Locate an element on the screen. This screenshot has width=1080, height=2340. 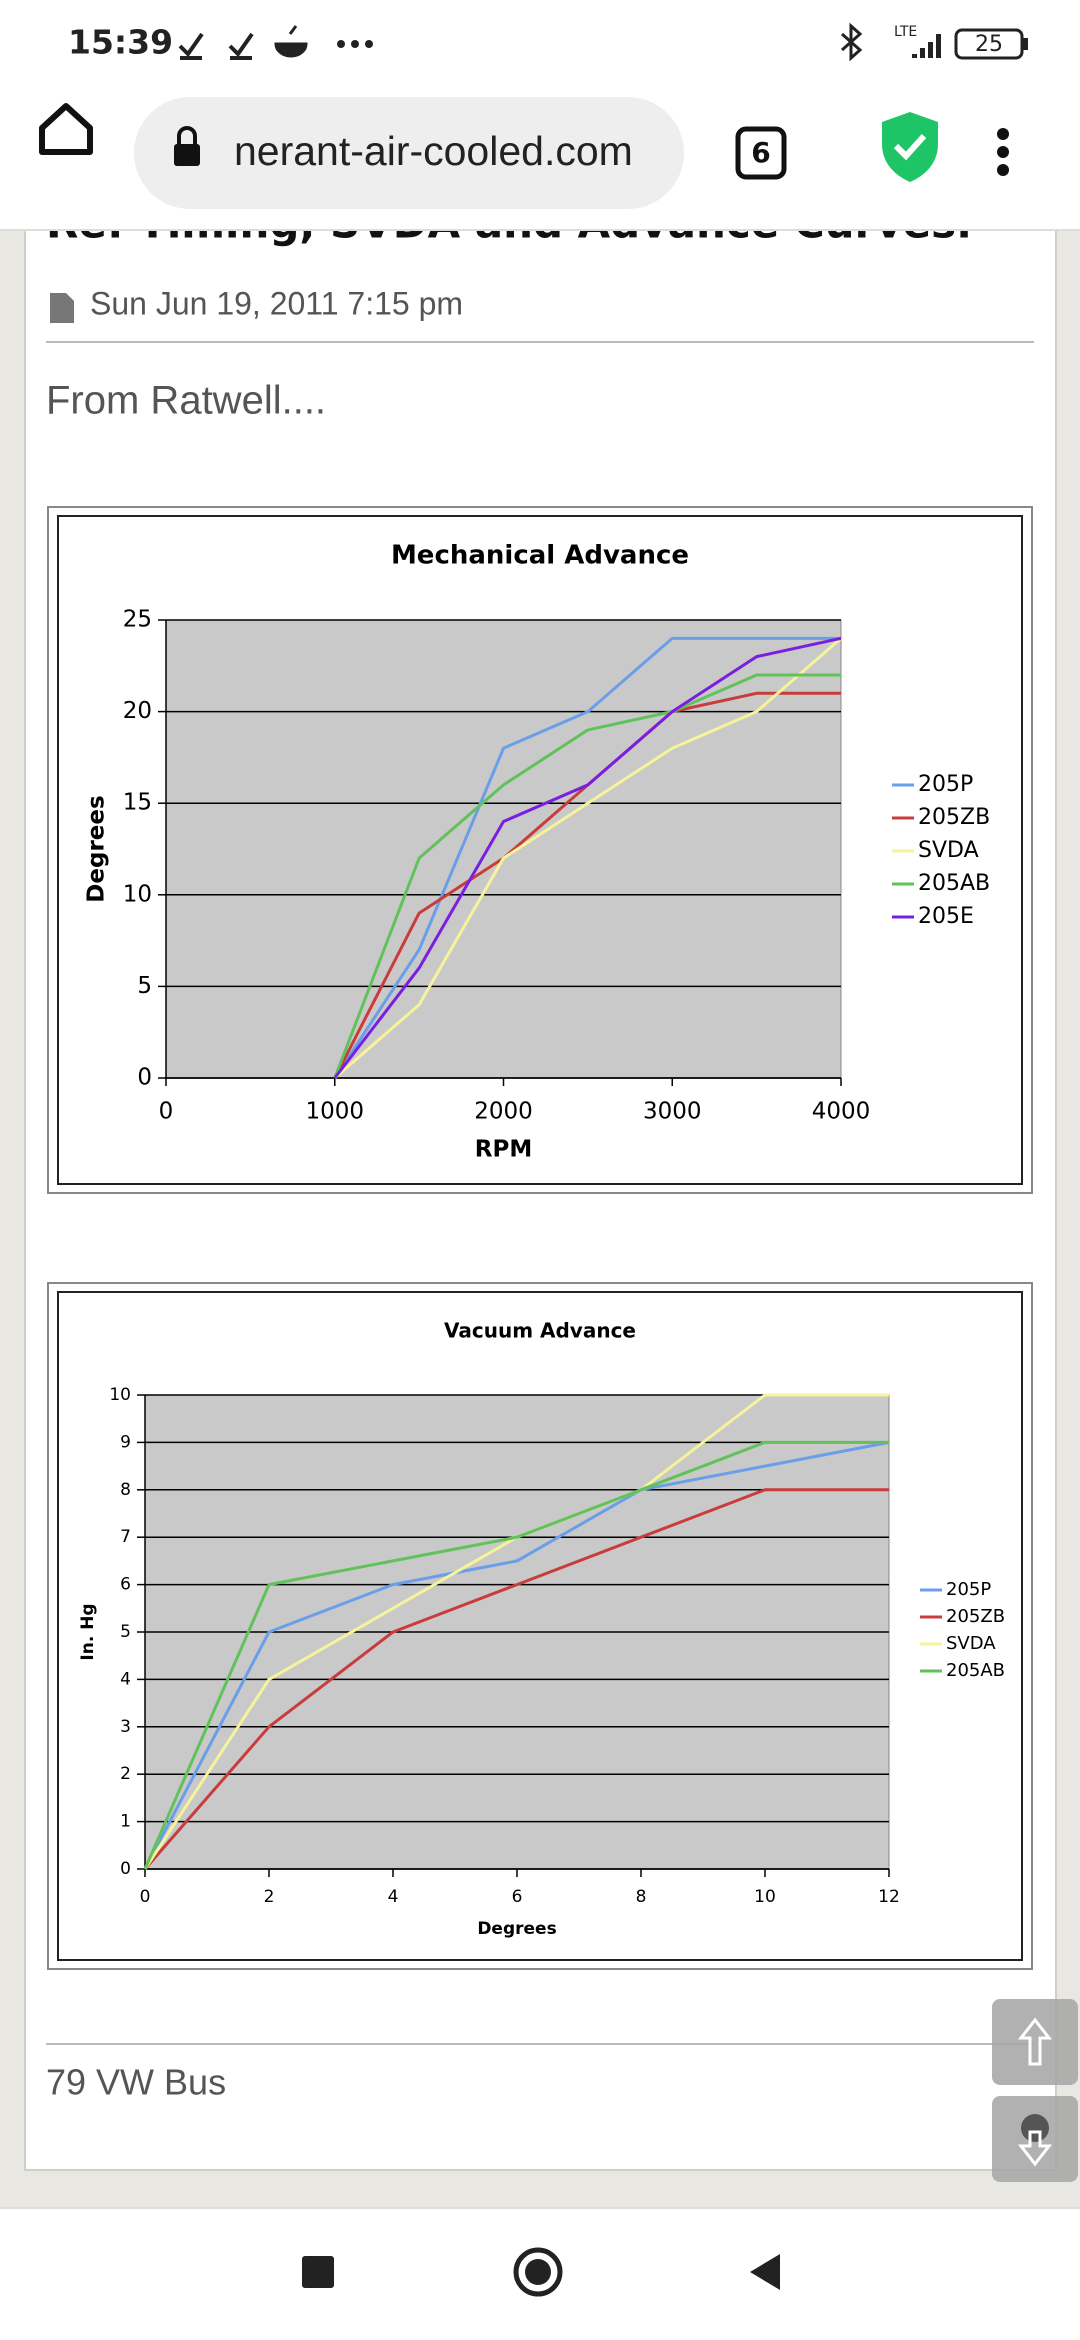
tabs-button is located at coordinates (761, 153).